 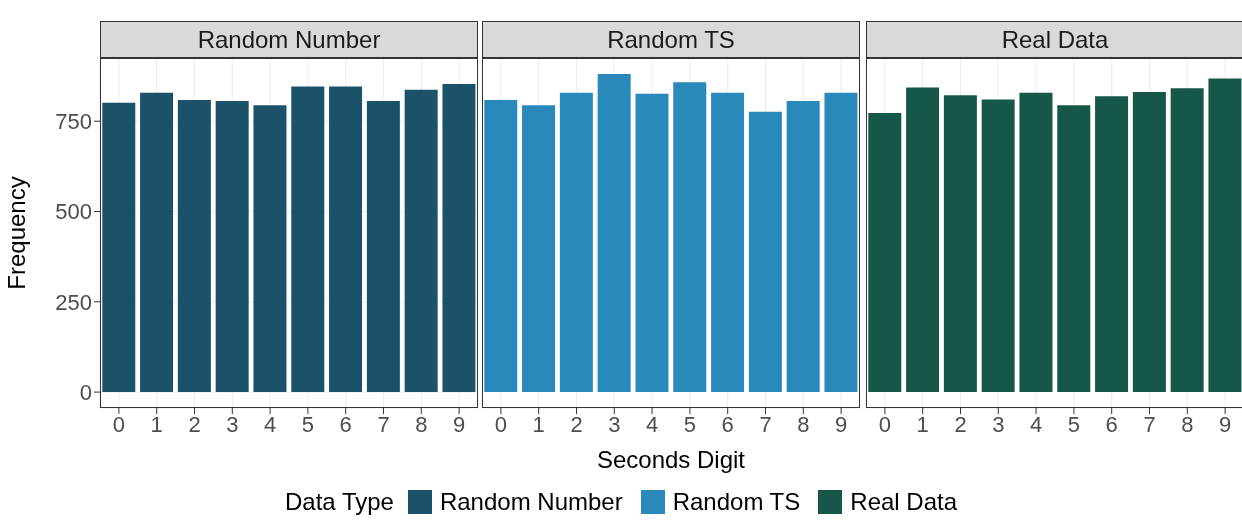 I want to click on y-axis-title: Frequency, so click(x=17, y=233).